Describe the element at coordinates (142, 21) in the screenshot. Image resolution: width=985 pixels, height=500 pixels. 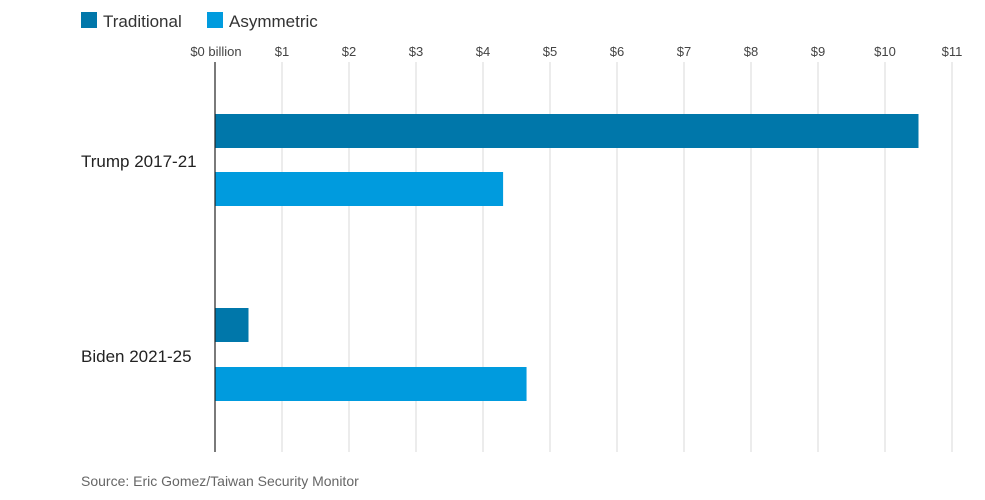
I see `legend-label-traditional: Traditional` at that location.